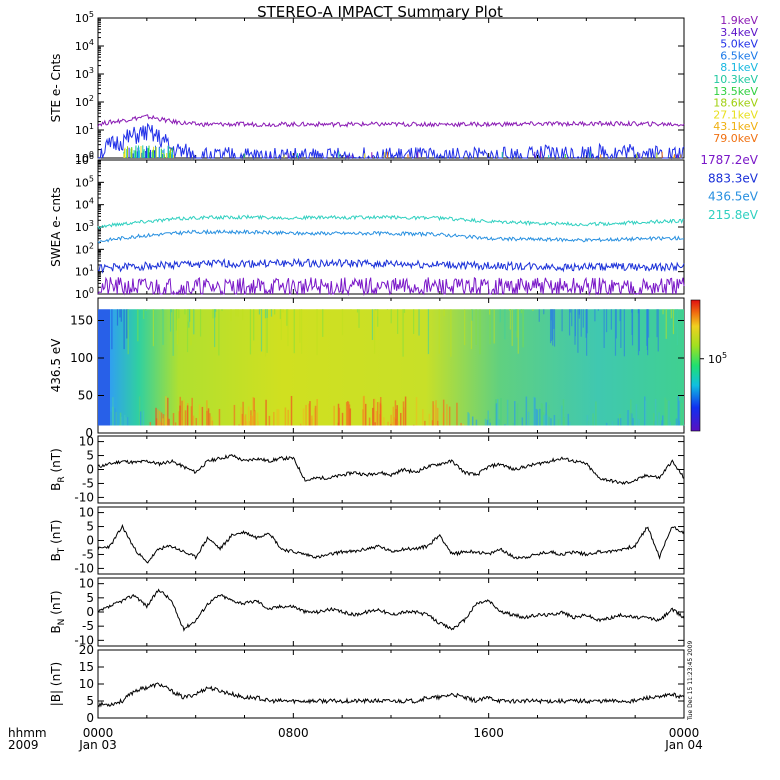 The height and width of the screenshot is (780, 780). I want to click on ste-ytick-label: 10³, so click(84, 73).